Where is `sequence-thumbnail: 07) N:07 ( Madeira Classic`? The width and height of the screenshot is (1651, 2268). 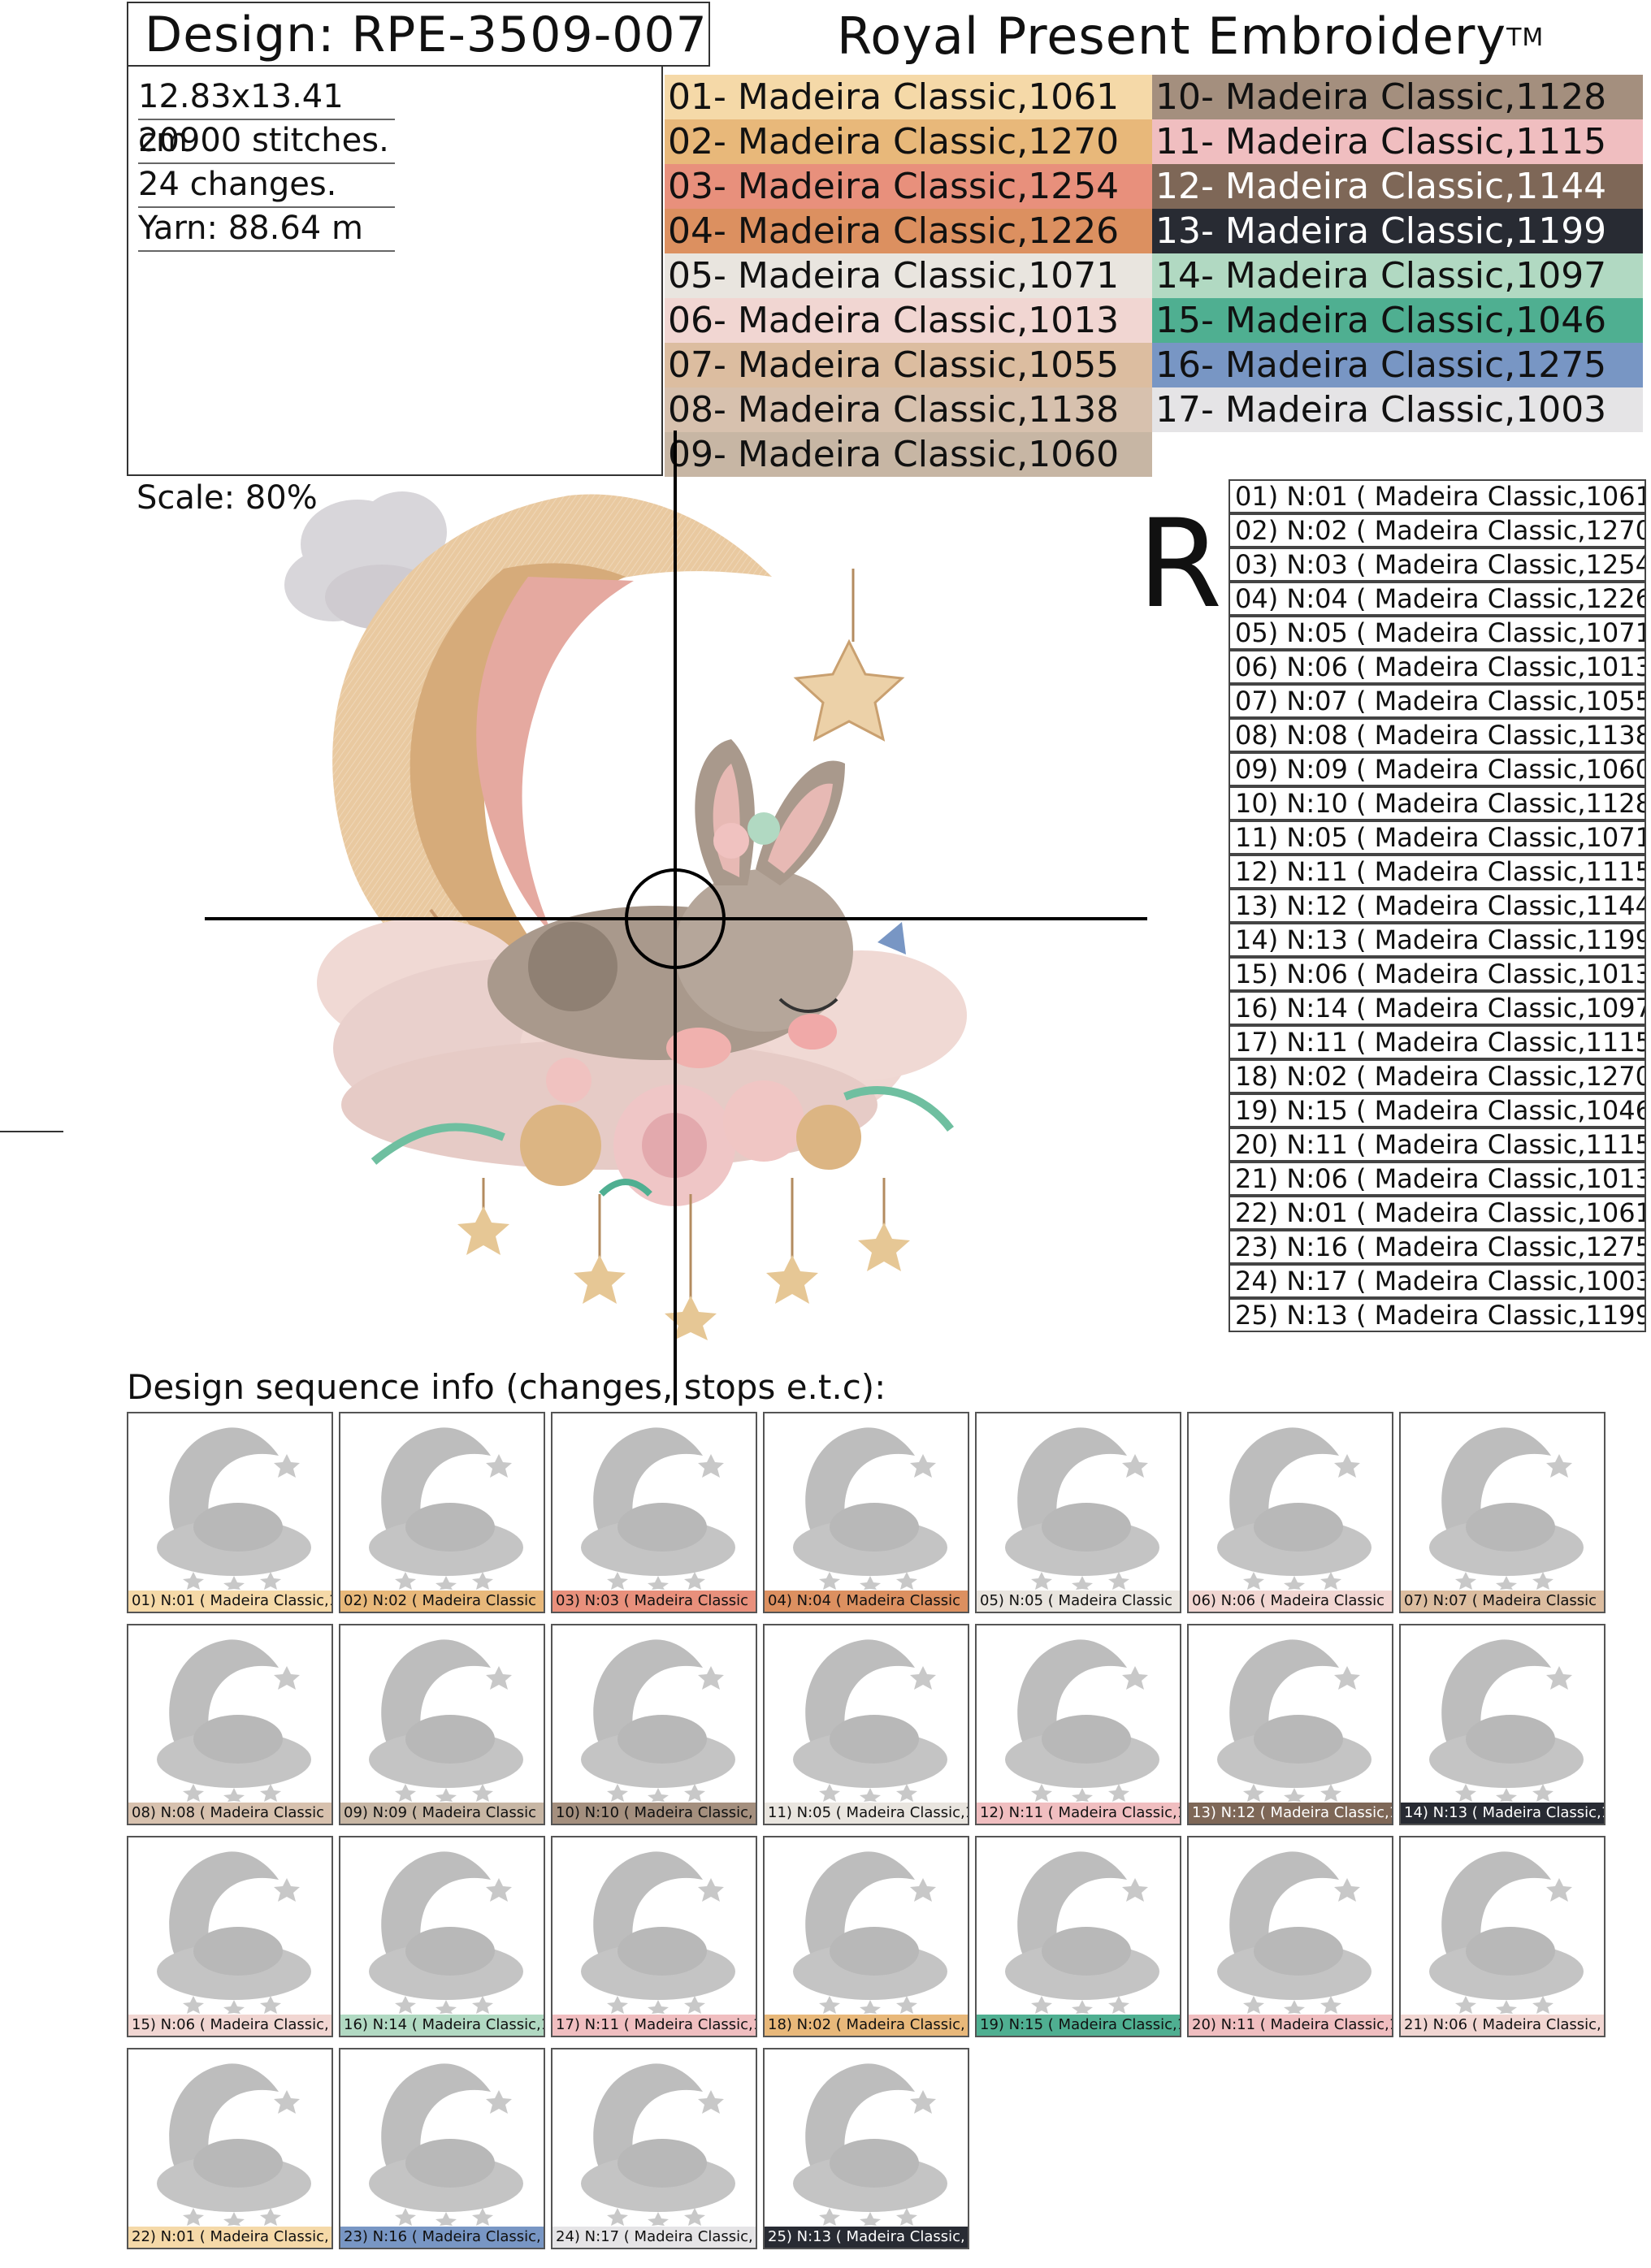
sequence-thumbnail: 07) N:07 ( Madeira Classic is located at coordinates (1502, 1513).